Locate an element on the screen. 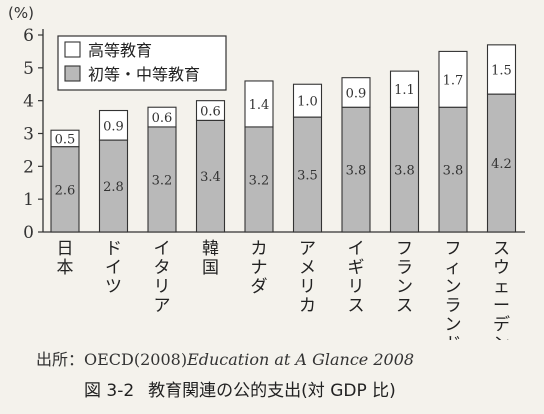  y-tick-label: 4 is located at coordinates (28, 102).